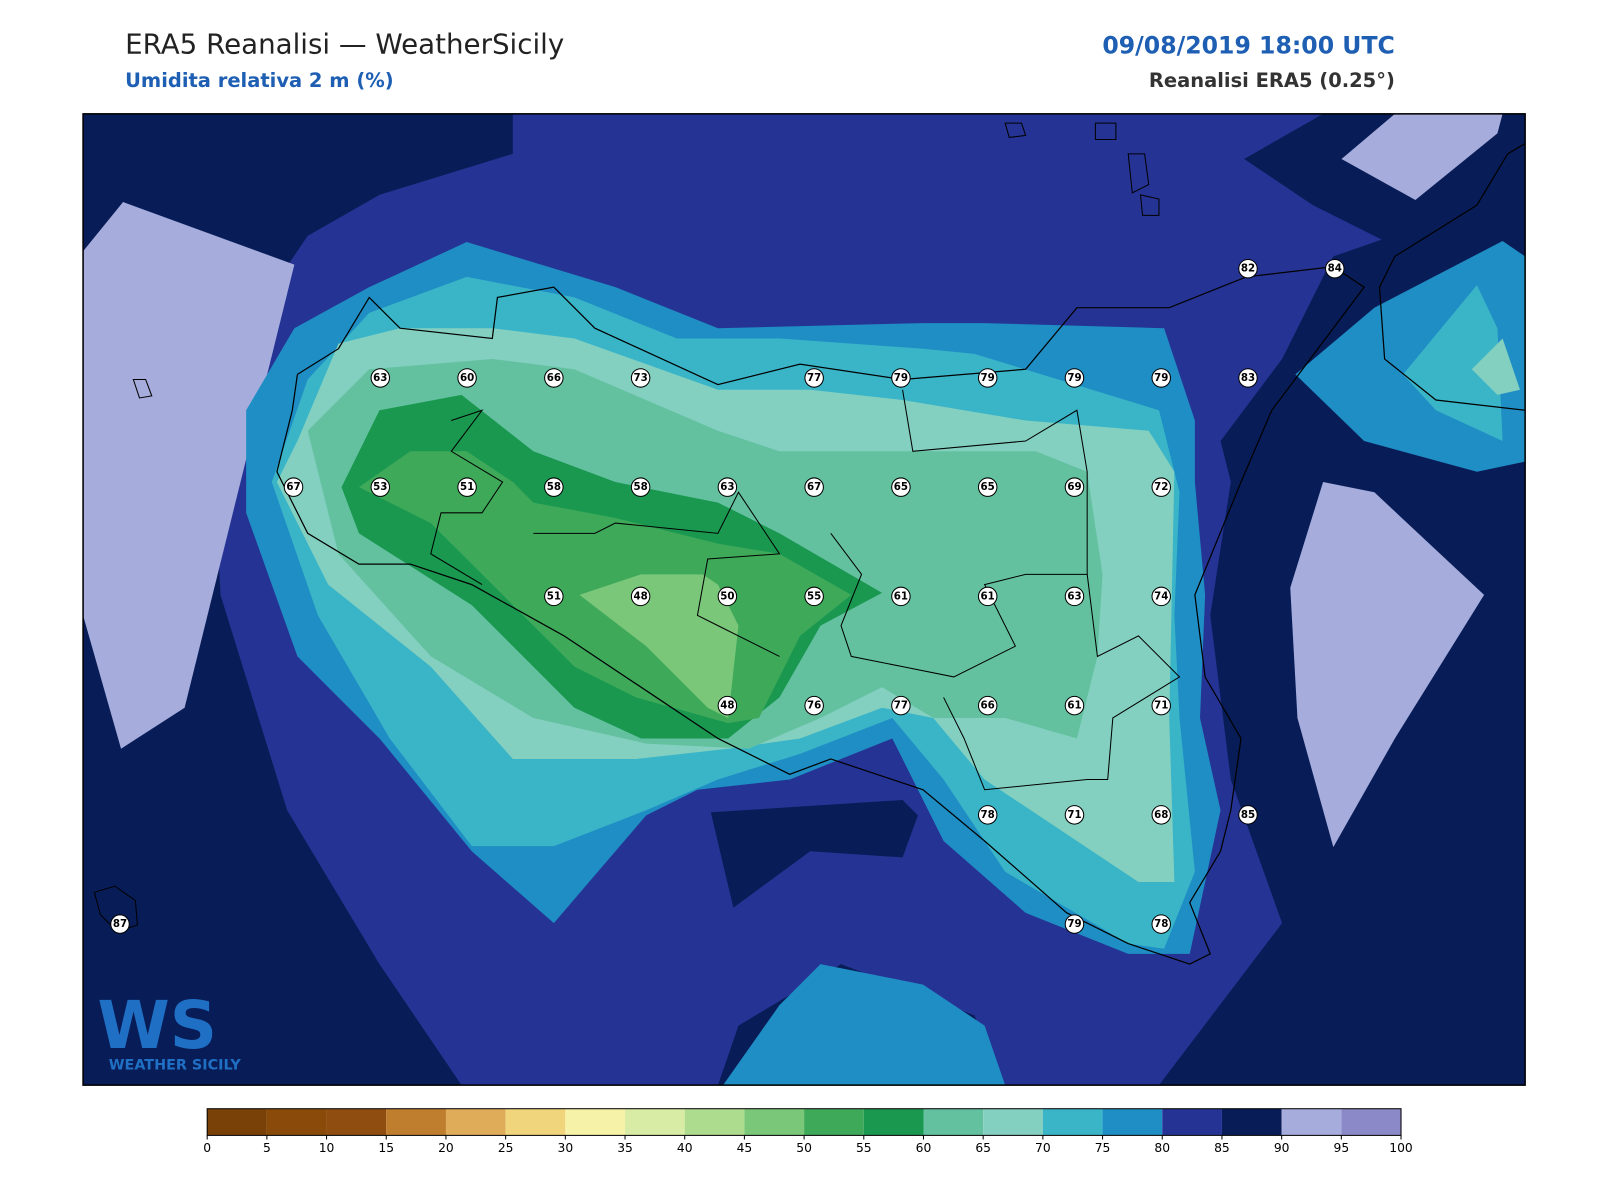 This screenshot has width=1600, height=1200. What do you see at coordinates (1342, 1148) in the screenshot?
I see `colorbar-tick-label: 95` at bounding box center [1342, 1148].